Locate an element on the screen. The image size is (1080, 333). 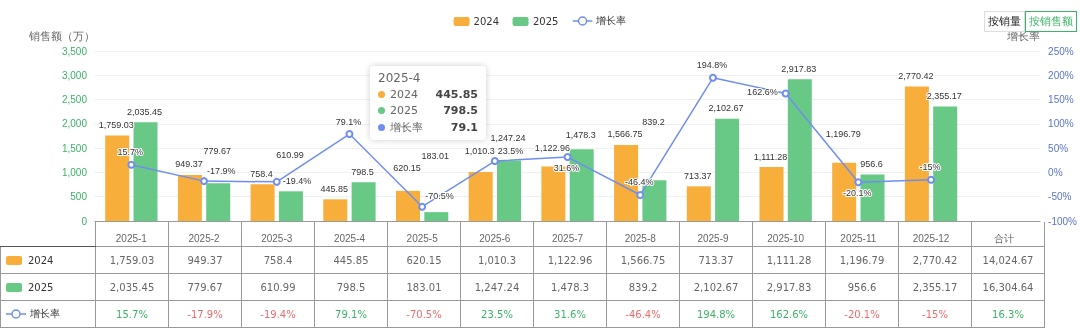
text: 162.6% is located at coordinates (762, 92).